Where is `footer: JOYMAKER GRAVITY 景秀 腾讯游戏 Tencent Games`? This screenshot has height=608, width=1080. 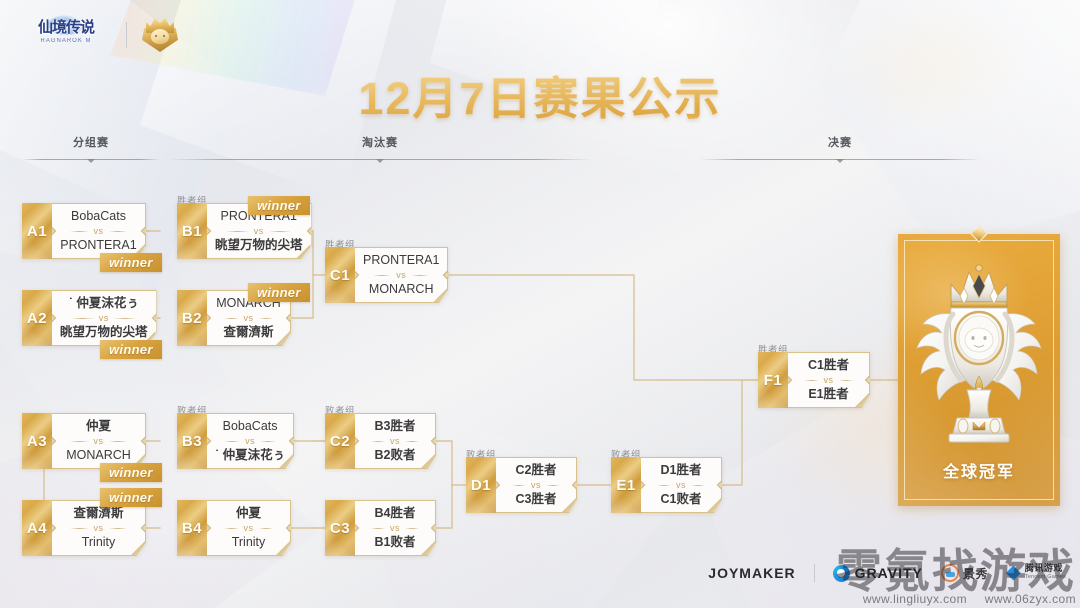
footer: JOYMAKER GRAVITY 景秀 腾讯游戏 Tencent Games is located at coordinates (540, 577).